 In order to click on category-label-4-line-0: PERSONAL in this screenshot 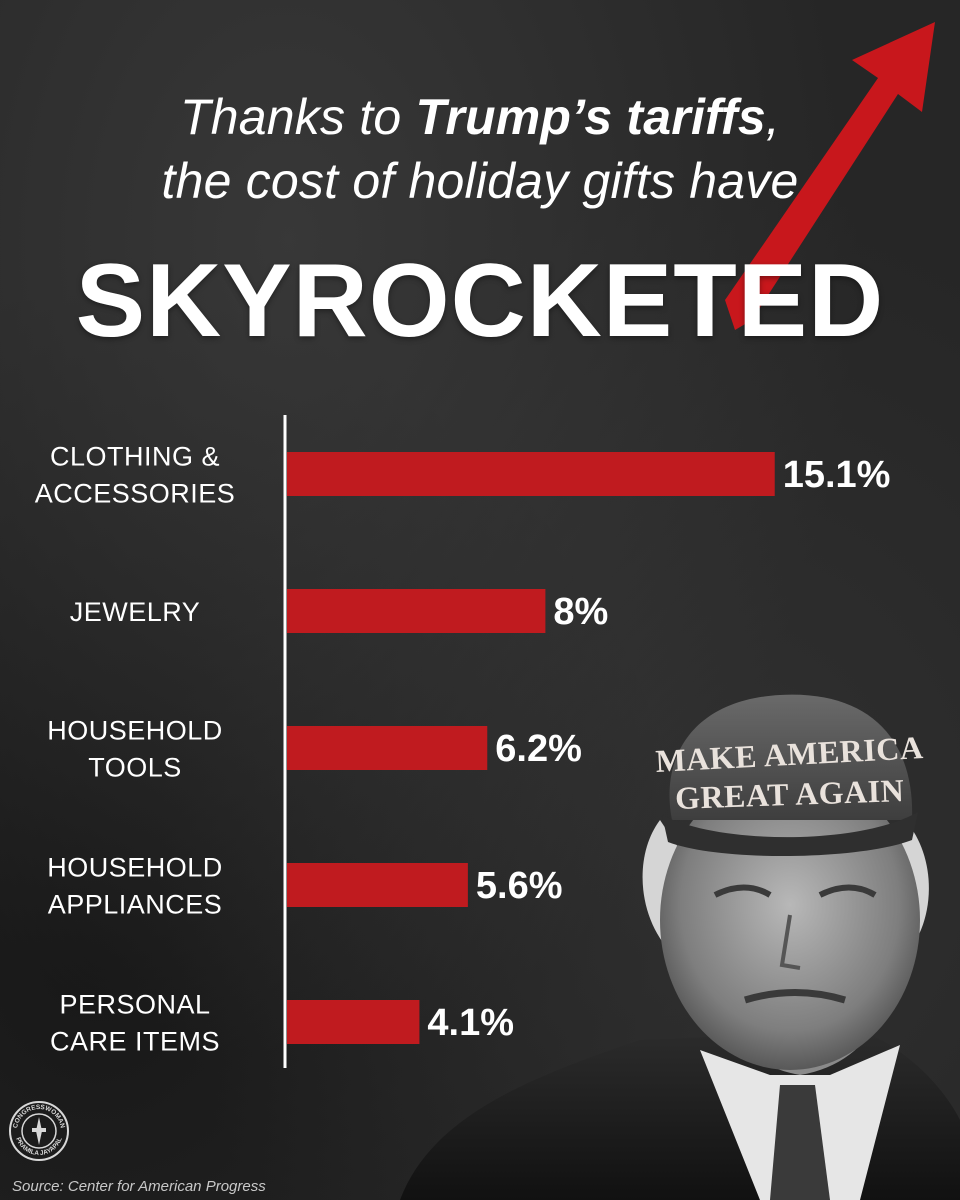, I will do `click(134, 1005)`.